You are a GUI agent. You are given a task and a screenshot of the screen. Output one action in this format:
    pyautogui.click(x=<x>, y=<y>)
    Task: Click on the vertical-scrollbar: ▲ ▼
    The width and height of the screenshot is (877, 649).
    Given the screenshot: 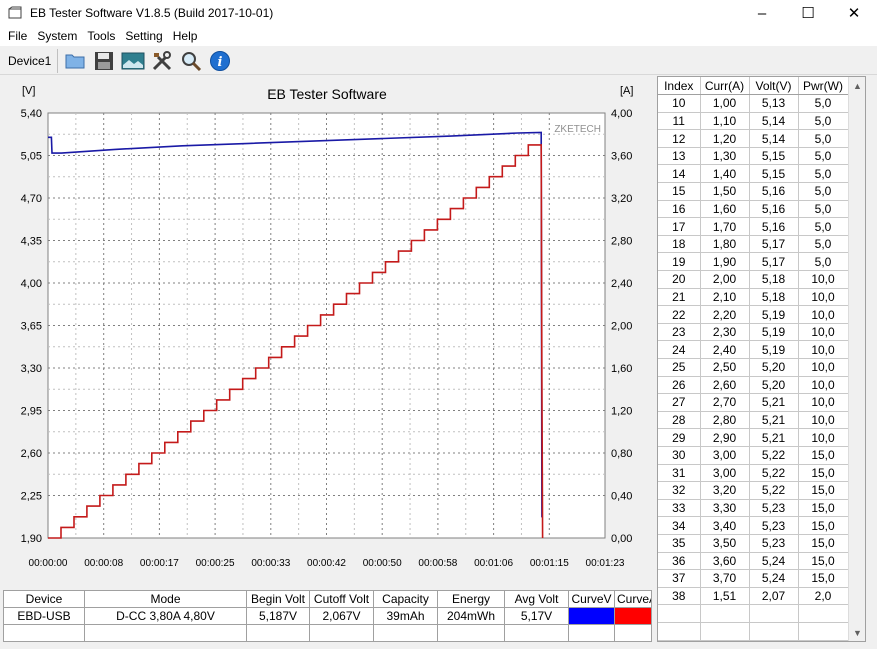 What is the action you would take?
    pyautogui.click(x=856, y=359)
    